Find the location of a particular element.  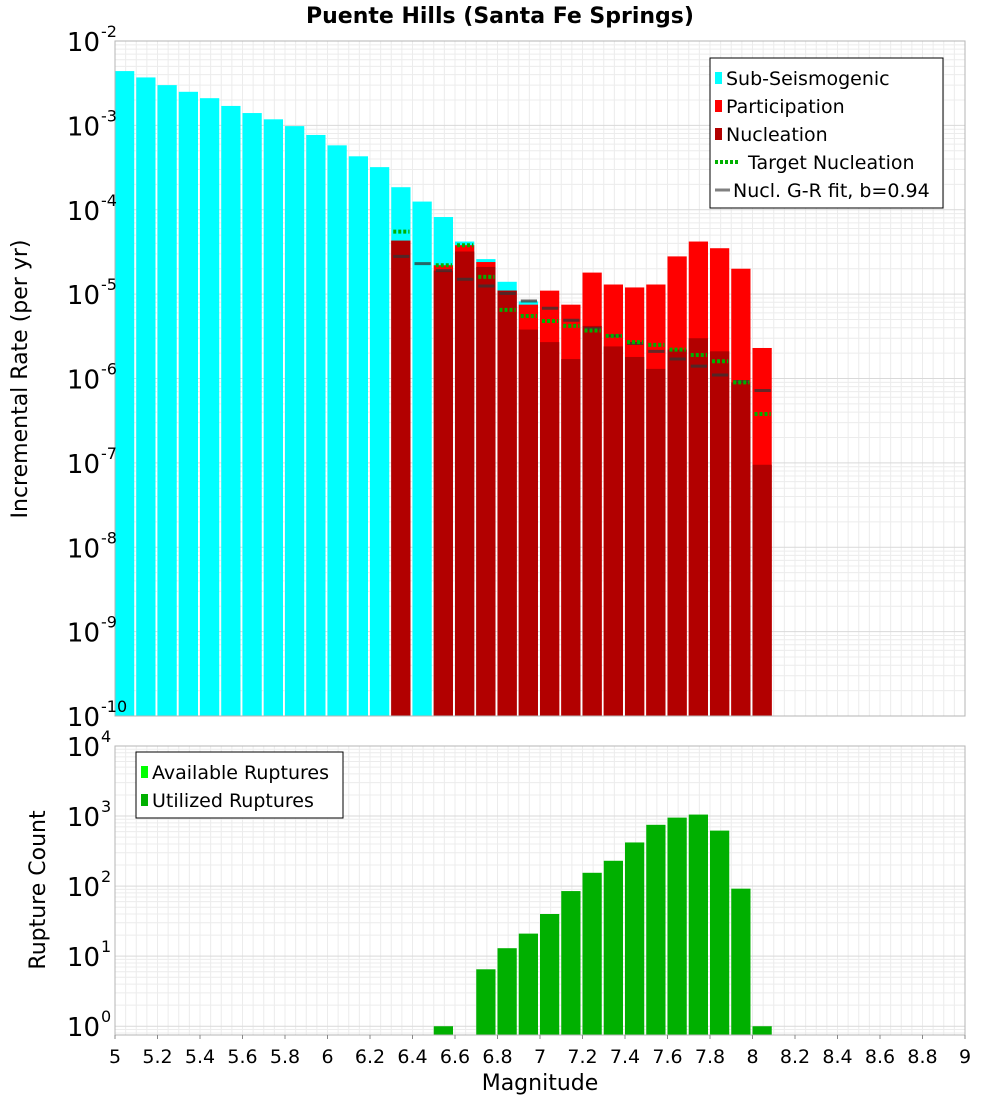

x-tick-label: 5.2 is located at coordinates (157, 1057).